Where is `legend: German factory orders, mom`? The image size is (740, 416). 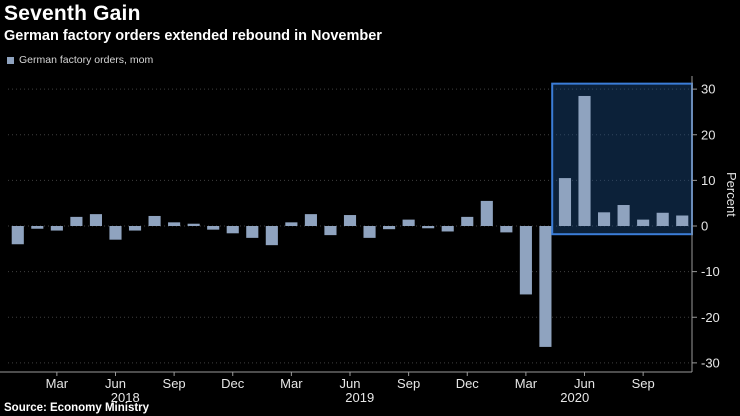 legend: German factory orders, mom is located at coordinates (80, 60).